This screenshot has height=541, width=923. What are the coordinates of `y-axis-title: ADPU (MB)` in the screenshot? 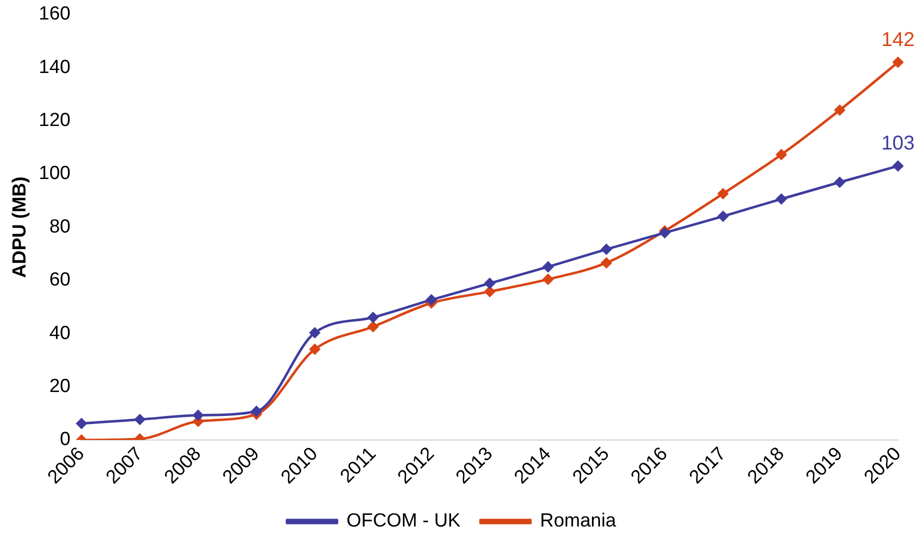 It's located at (20, 227).